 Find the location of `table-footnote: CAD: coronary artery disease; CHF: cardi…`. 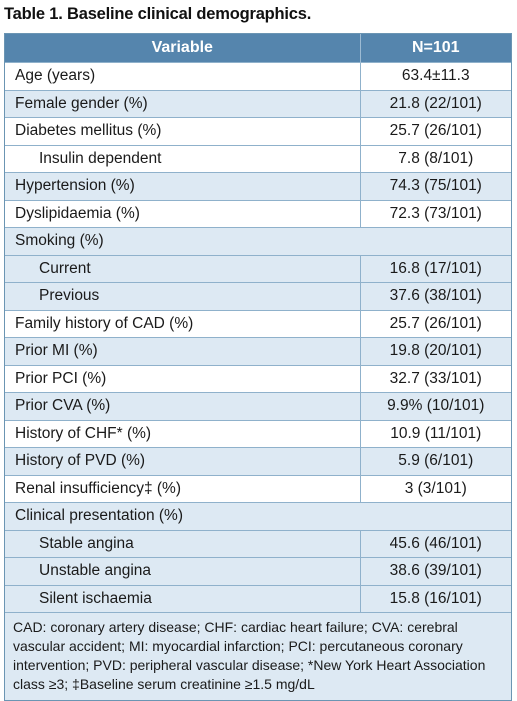

table-footnote: CAD: coronary artery disease; CHF: cardi… is located at coordinates (258, 656).